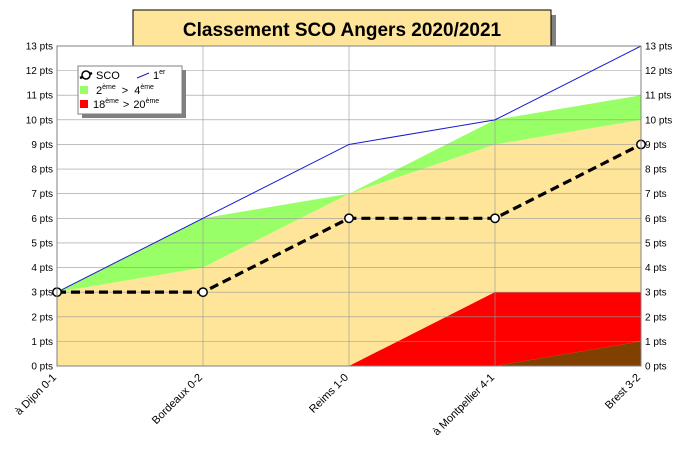 The height and width of the screenshot is (449, 689). Describe the element at coordinates (656, 219) in the screenshot. I see `y-tick-label-right: 6 pts` at that location.